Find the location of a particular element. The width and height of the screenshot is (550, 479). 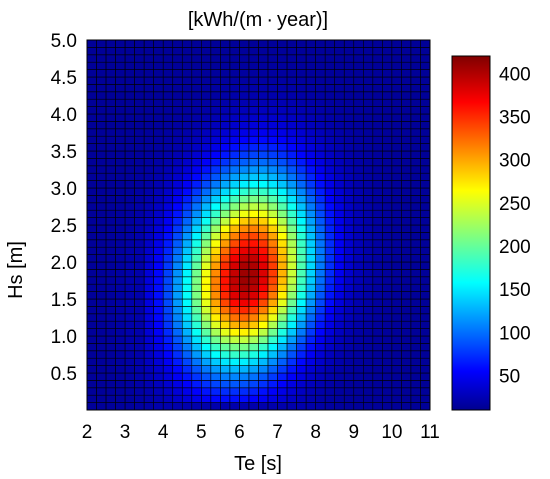

x-tick-label: 5 is located at coordinates (201, 432).